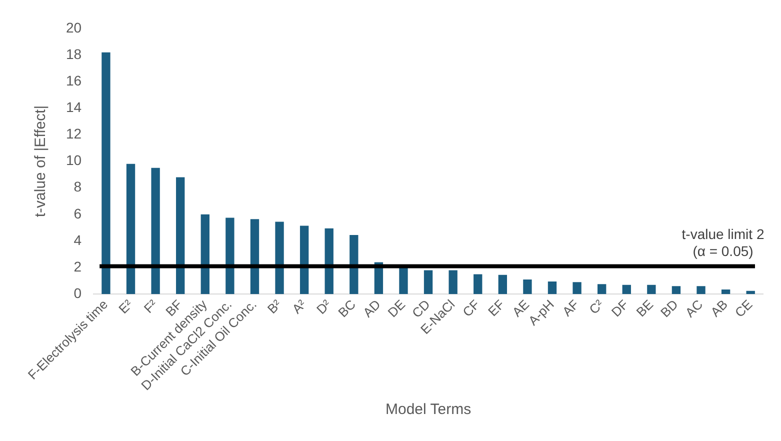  What do you see at coordinates (74, 106) in the screenshot?
I see `y-tick-label: 14` at bounding box center [74, 106].